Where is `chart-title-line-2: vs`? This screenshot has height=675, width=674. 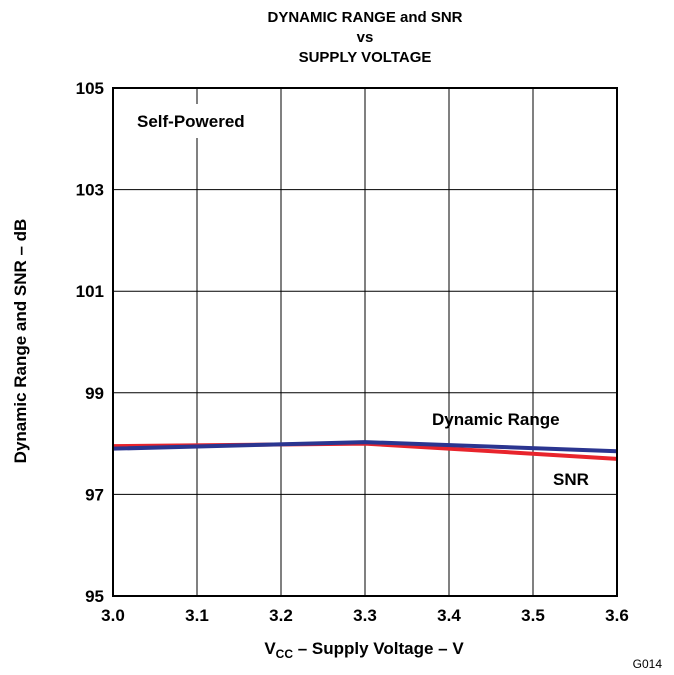
chart-title-line-2: vs is located at coordinates (365, 37).